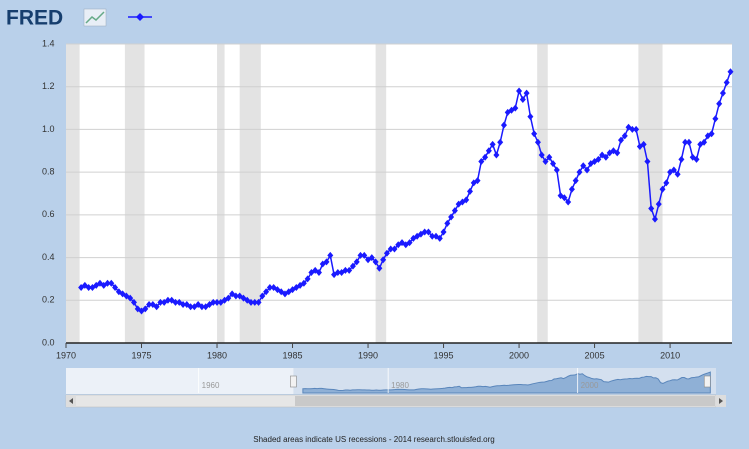  Describe the element at coordinates (211, 385) in the screenshot. I see `navigator-tick-label: 1960` at that location.